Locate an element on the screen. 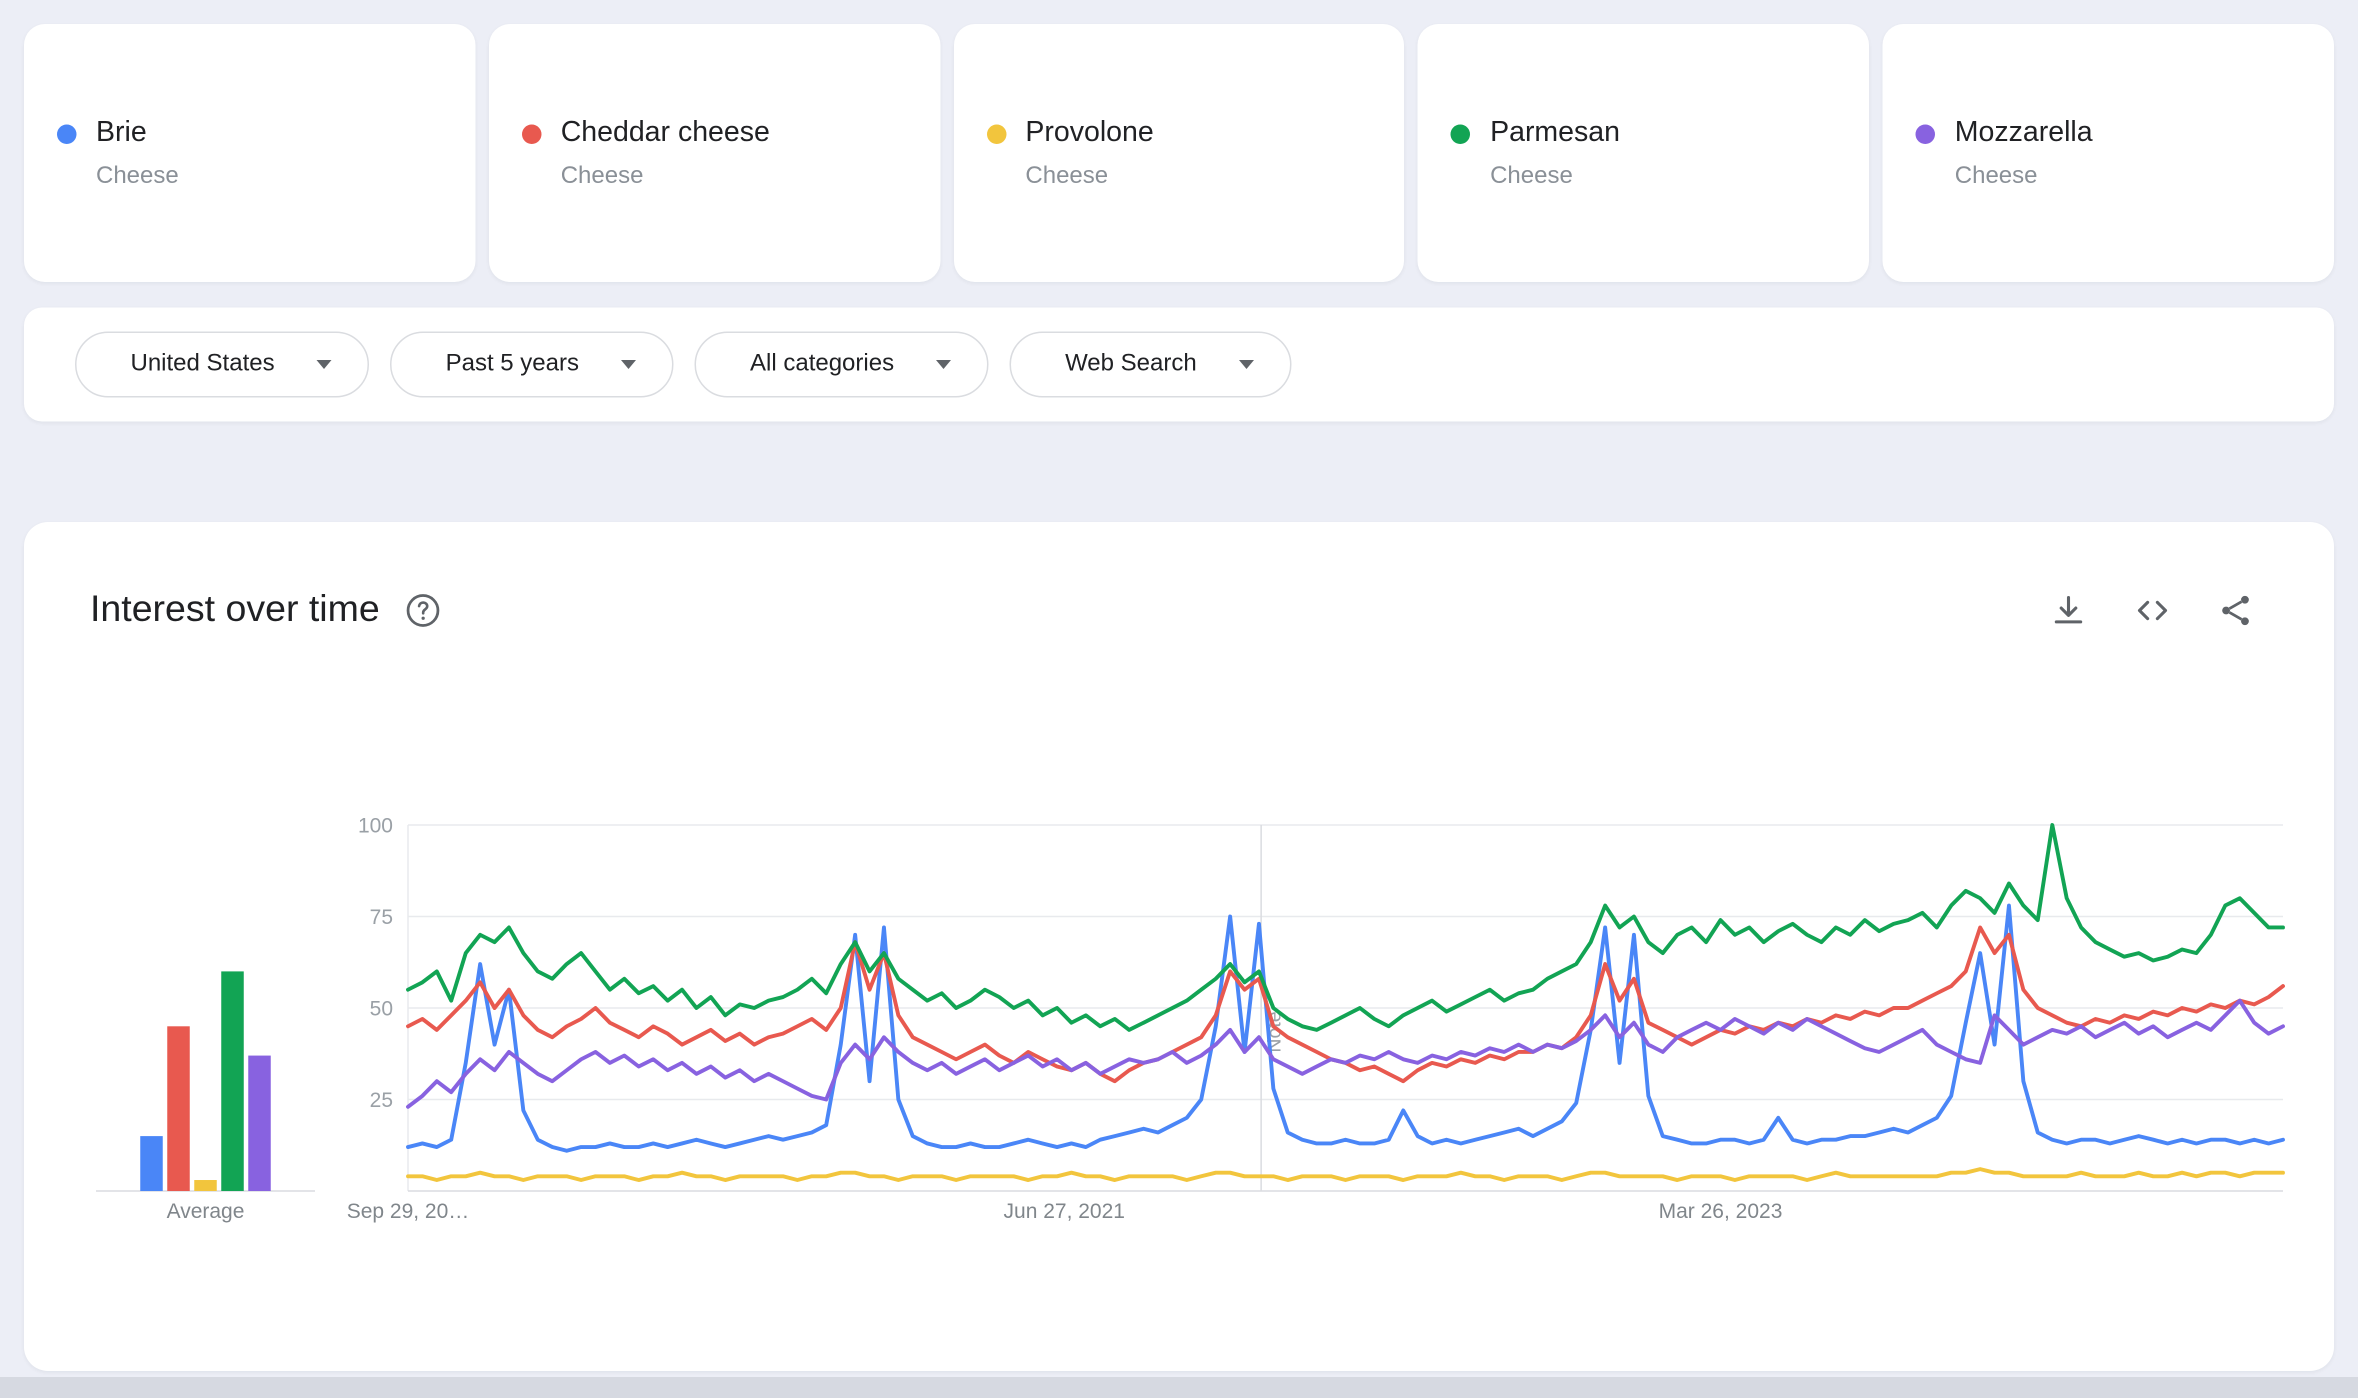 The width and height of the screenshot is (2358, 1398). y-tick-label: 75 is located at coordinates (381, 917).